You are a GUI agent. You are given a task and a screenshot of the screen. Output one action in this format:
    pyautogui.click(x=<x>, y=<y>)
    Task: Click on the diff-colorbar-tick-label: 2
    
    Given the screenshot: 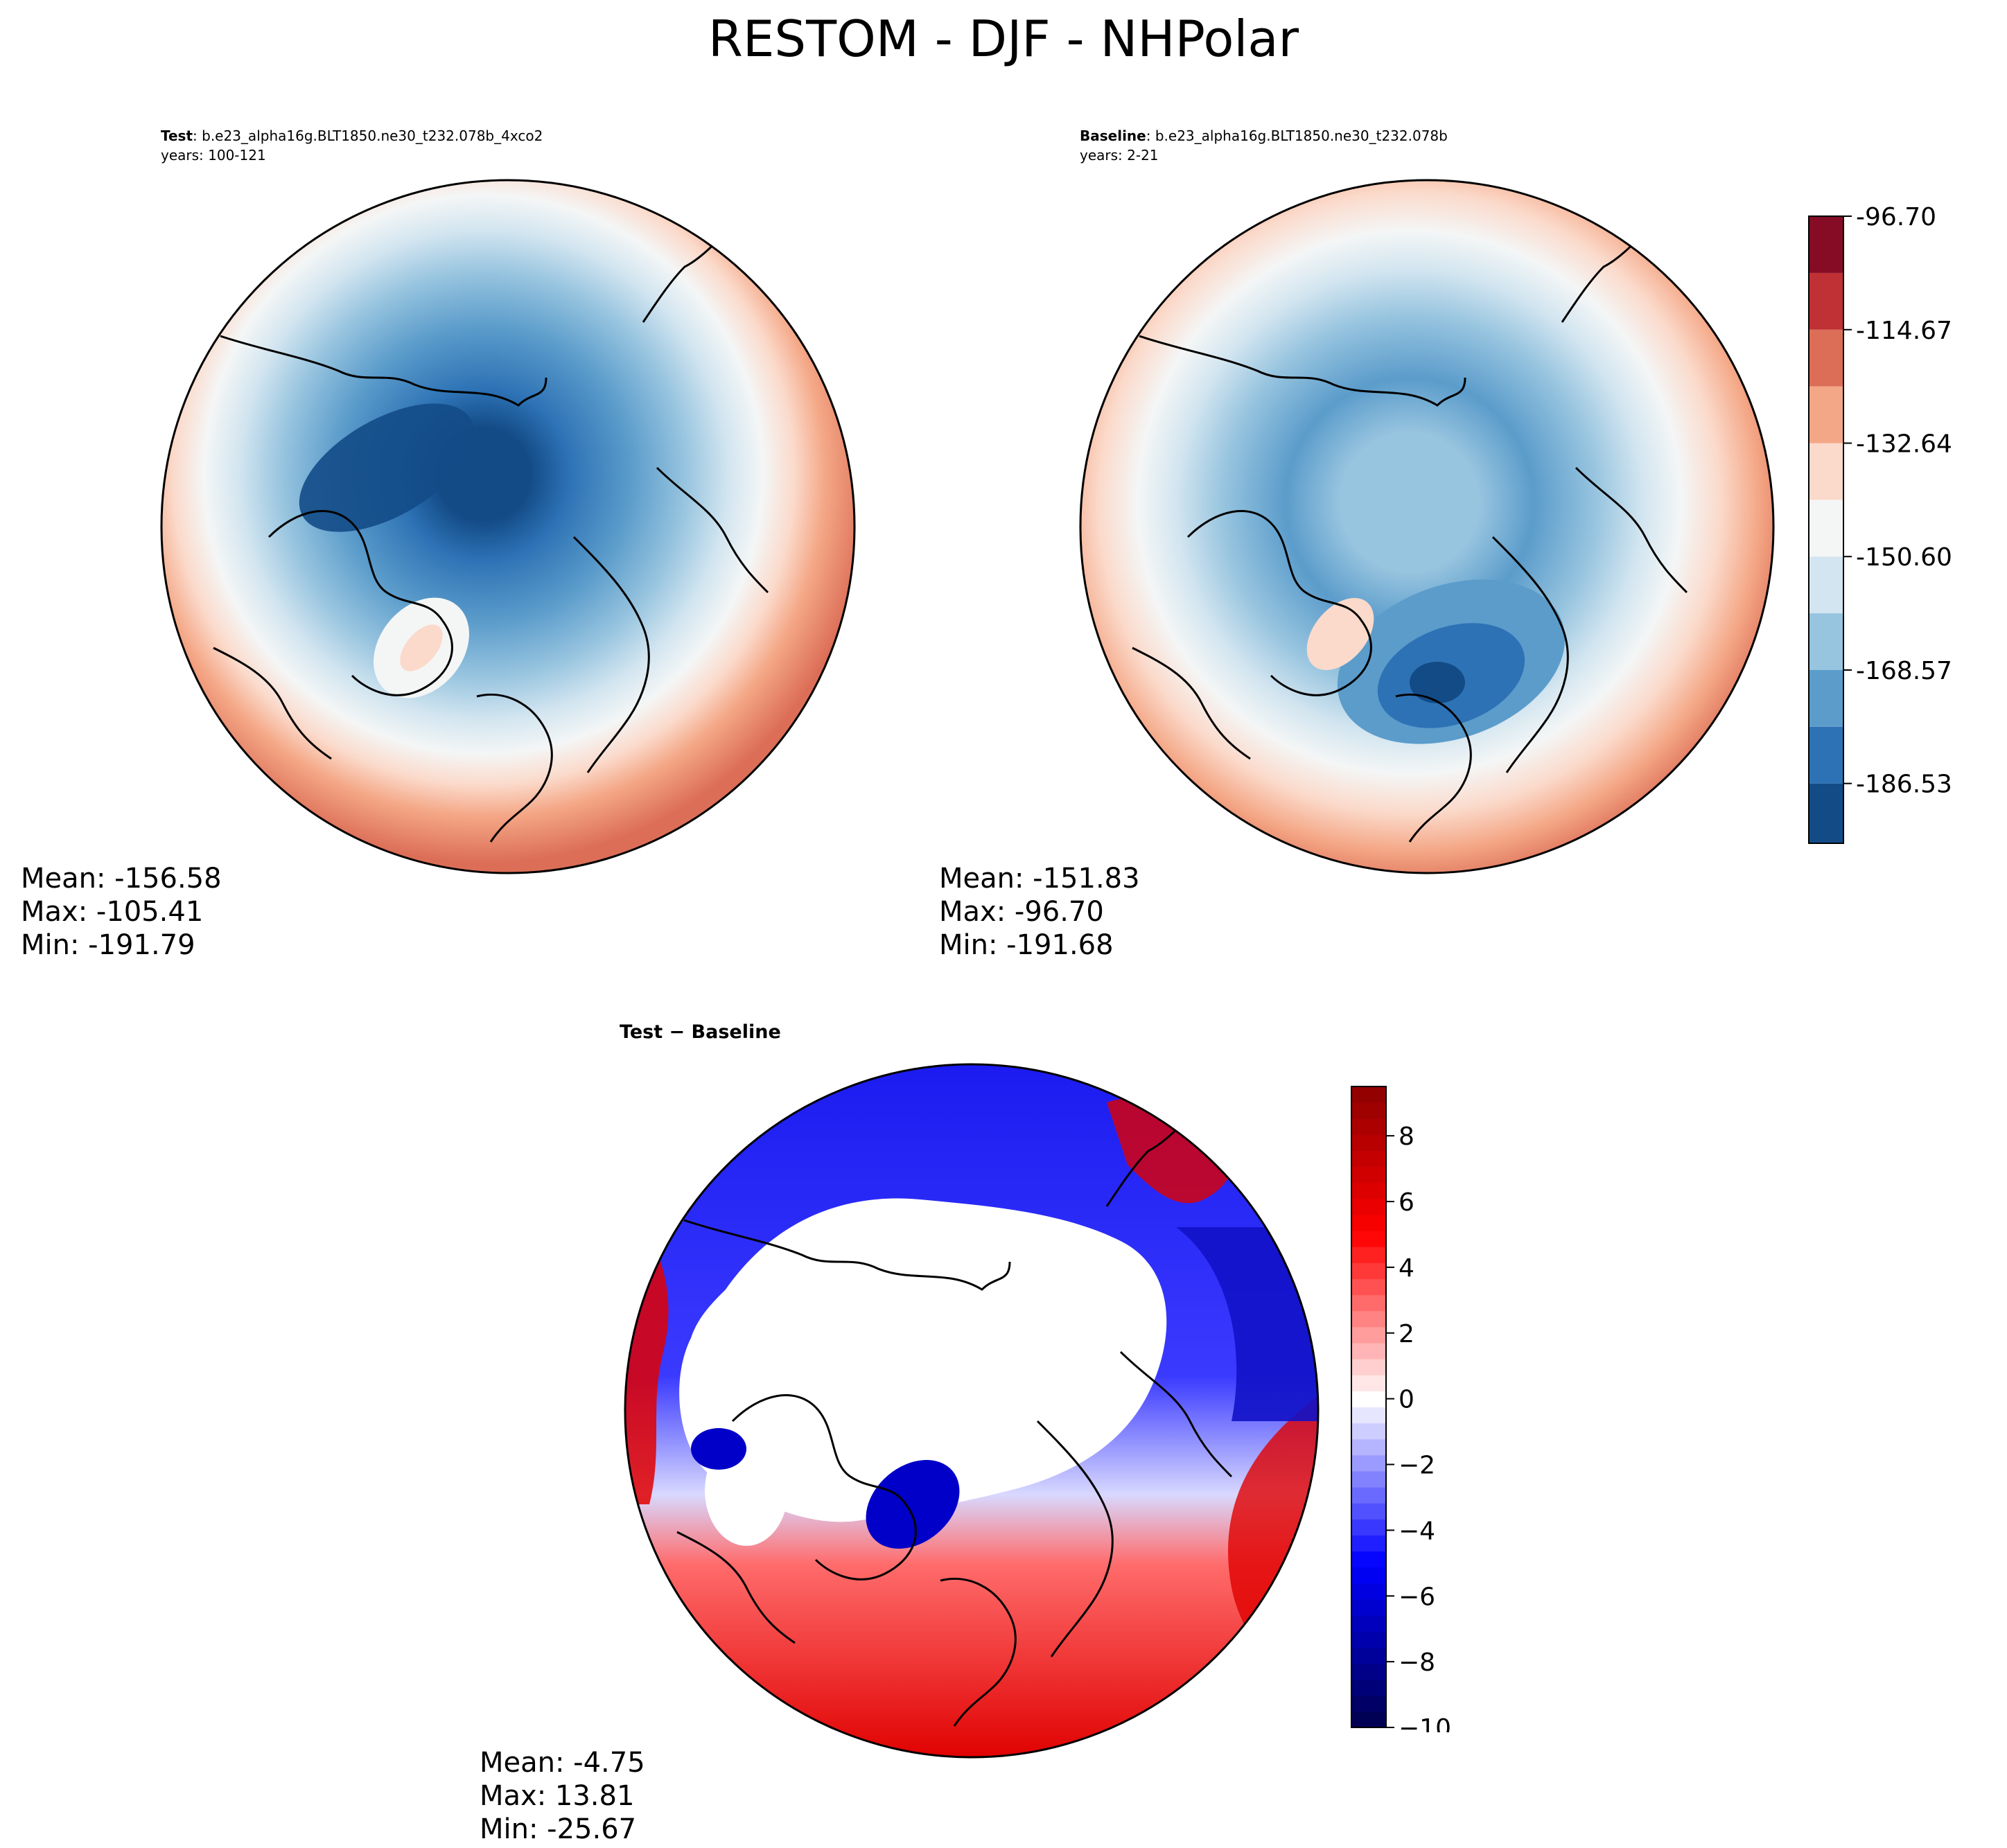 What is the action you would take?
    pyautogui.click(x=1406, y=1334)
    